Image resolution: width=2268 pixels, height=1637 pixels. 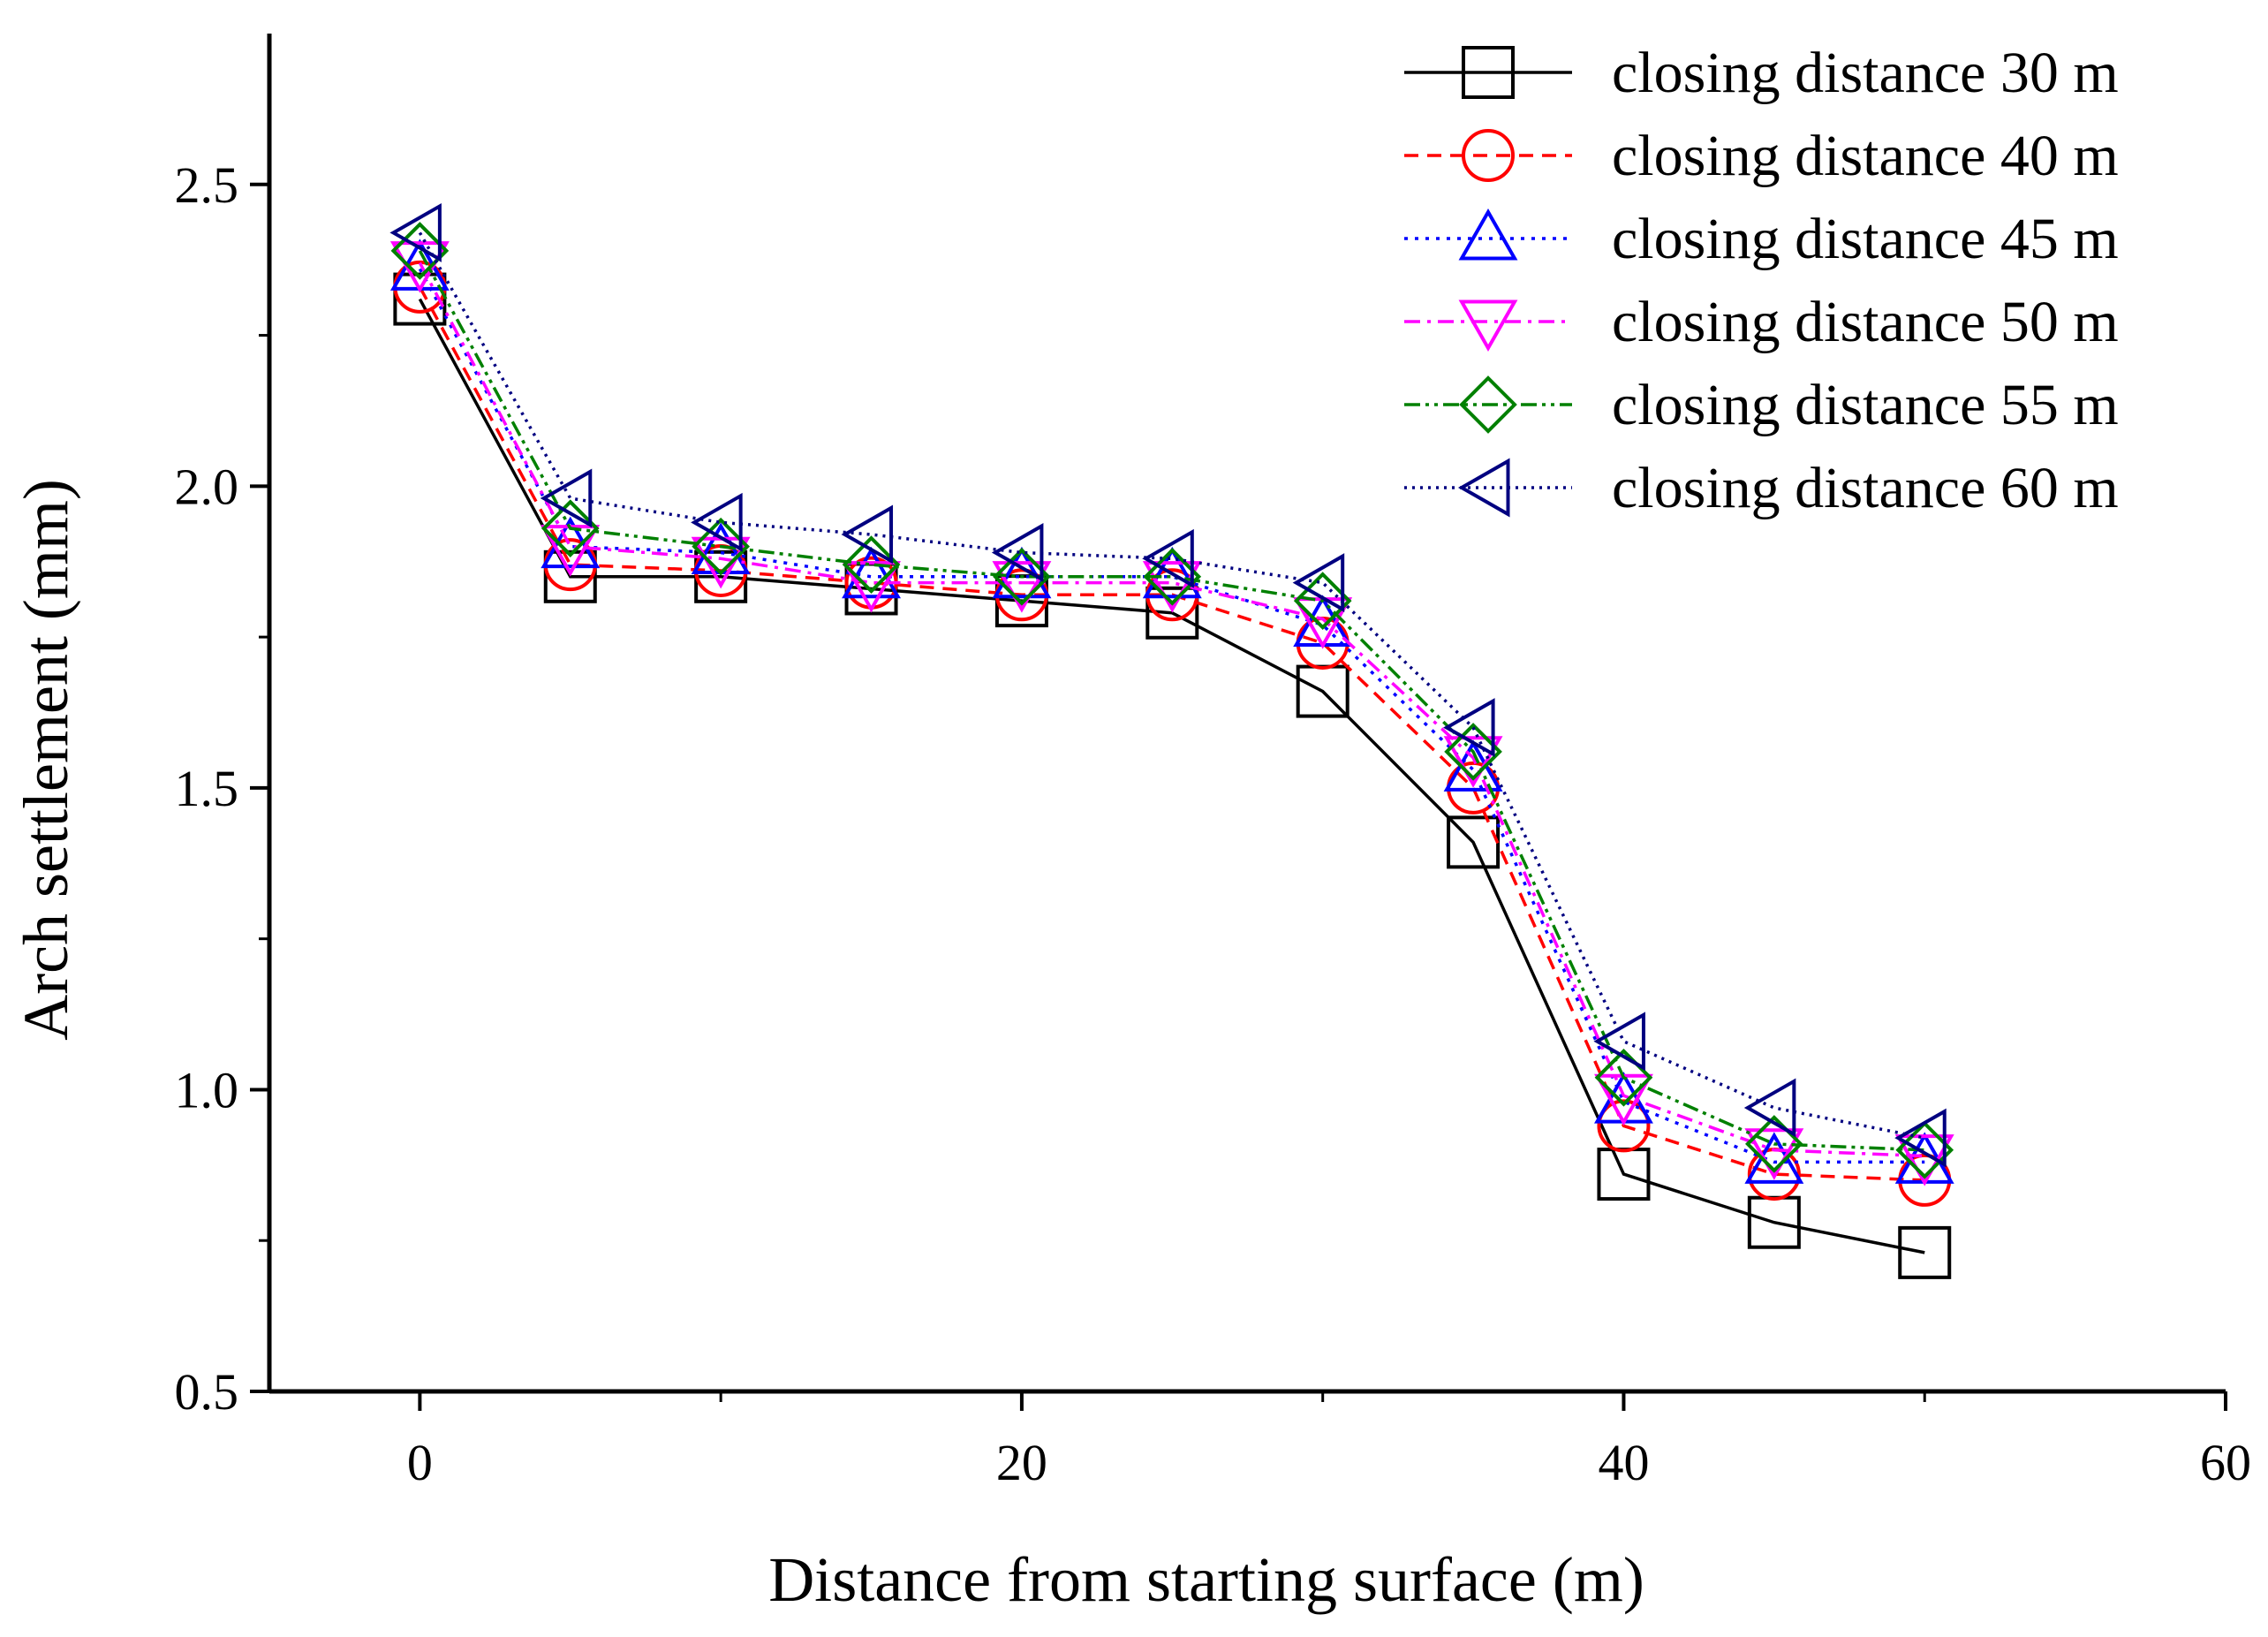 What do you see at coordinates (1865, 405) in the screenshot?
I see `legend-label: closing distance 55 m` at bounding box center [1865, 405].